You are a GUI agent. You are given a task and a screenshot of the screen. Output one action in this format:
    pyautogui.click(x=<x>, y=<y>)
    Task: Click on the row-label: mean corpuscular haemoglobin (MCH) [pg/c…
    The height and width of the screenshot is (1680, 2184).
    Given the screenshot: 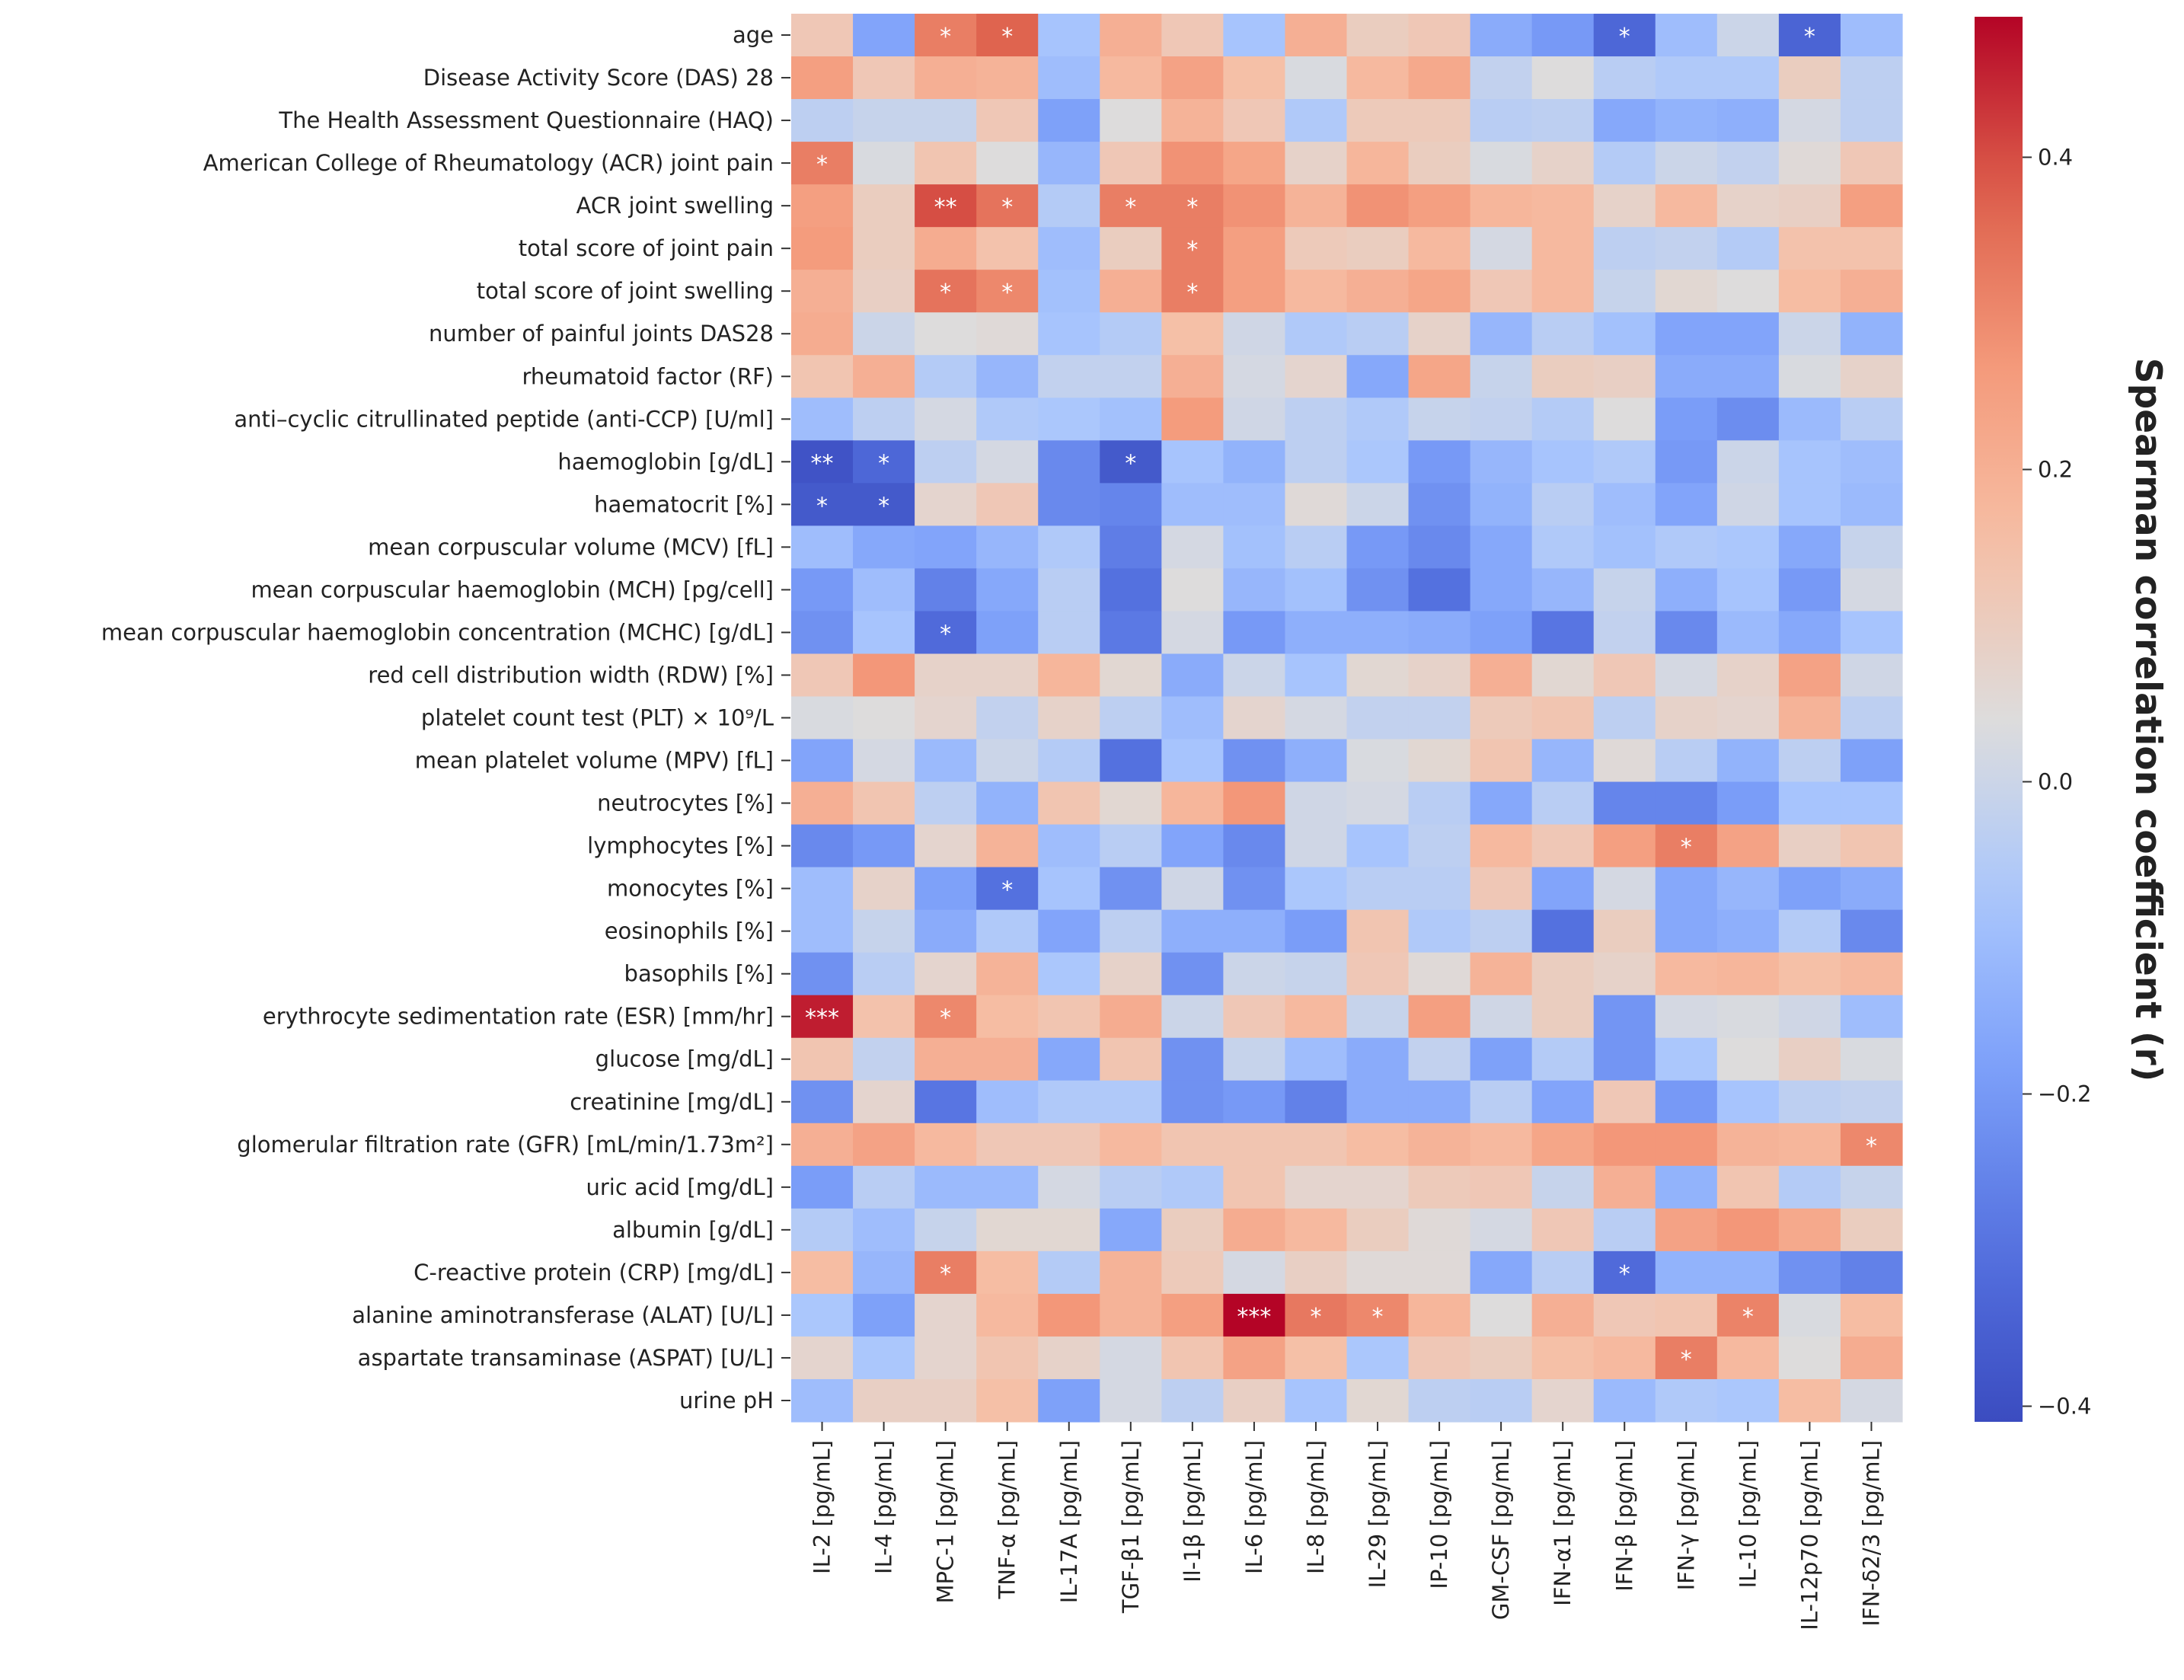 What is the action you would take?
    pyautogui.click(x=512, y=589)
    